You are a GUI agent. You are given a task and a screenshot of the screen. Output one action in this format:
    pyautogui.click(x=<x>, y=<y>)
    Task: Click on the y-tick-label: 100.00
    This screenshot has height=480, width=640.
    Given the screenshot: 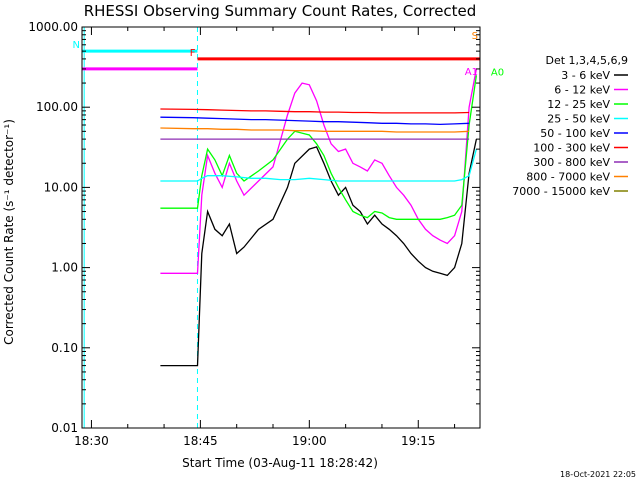 What is the action you would take?
    pyautogui.click(x=57, y=107)
    